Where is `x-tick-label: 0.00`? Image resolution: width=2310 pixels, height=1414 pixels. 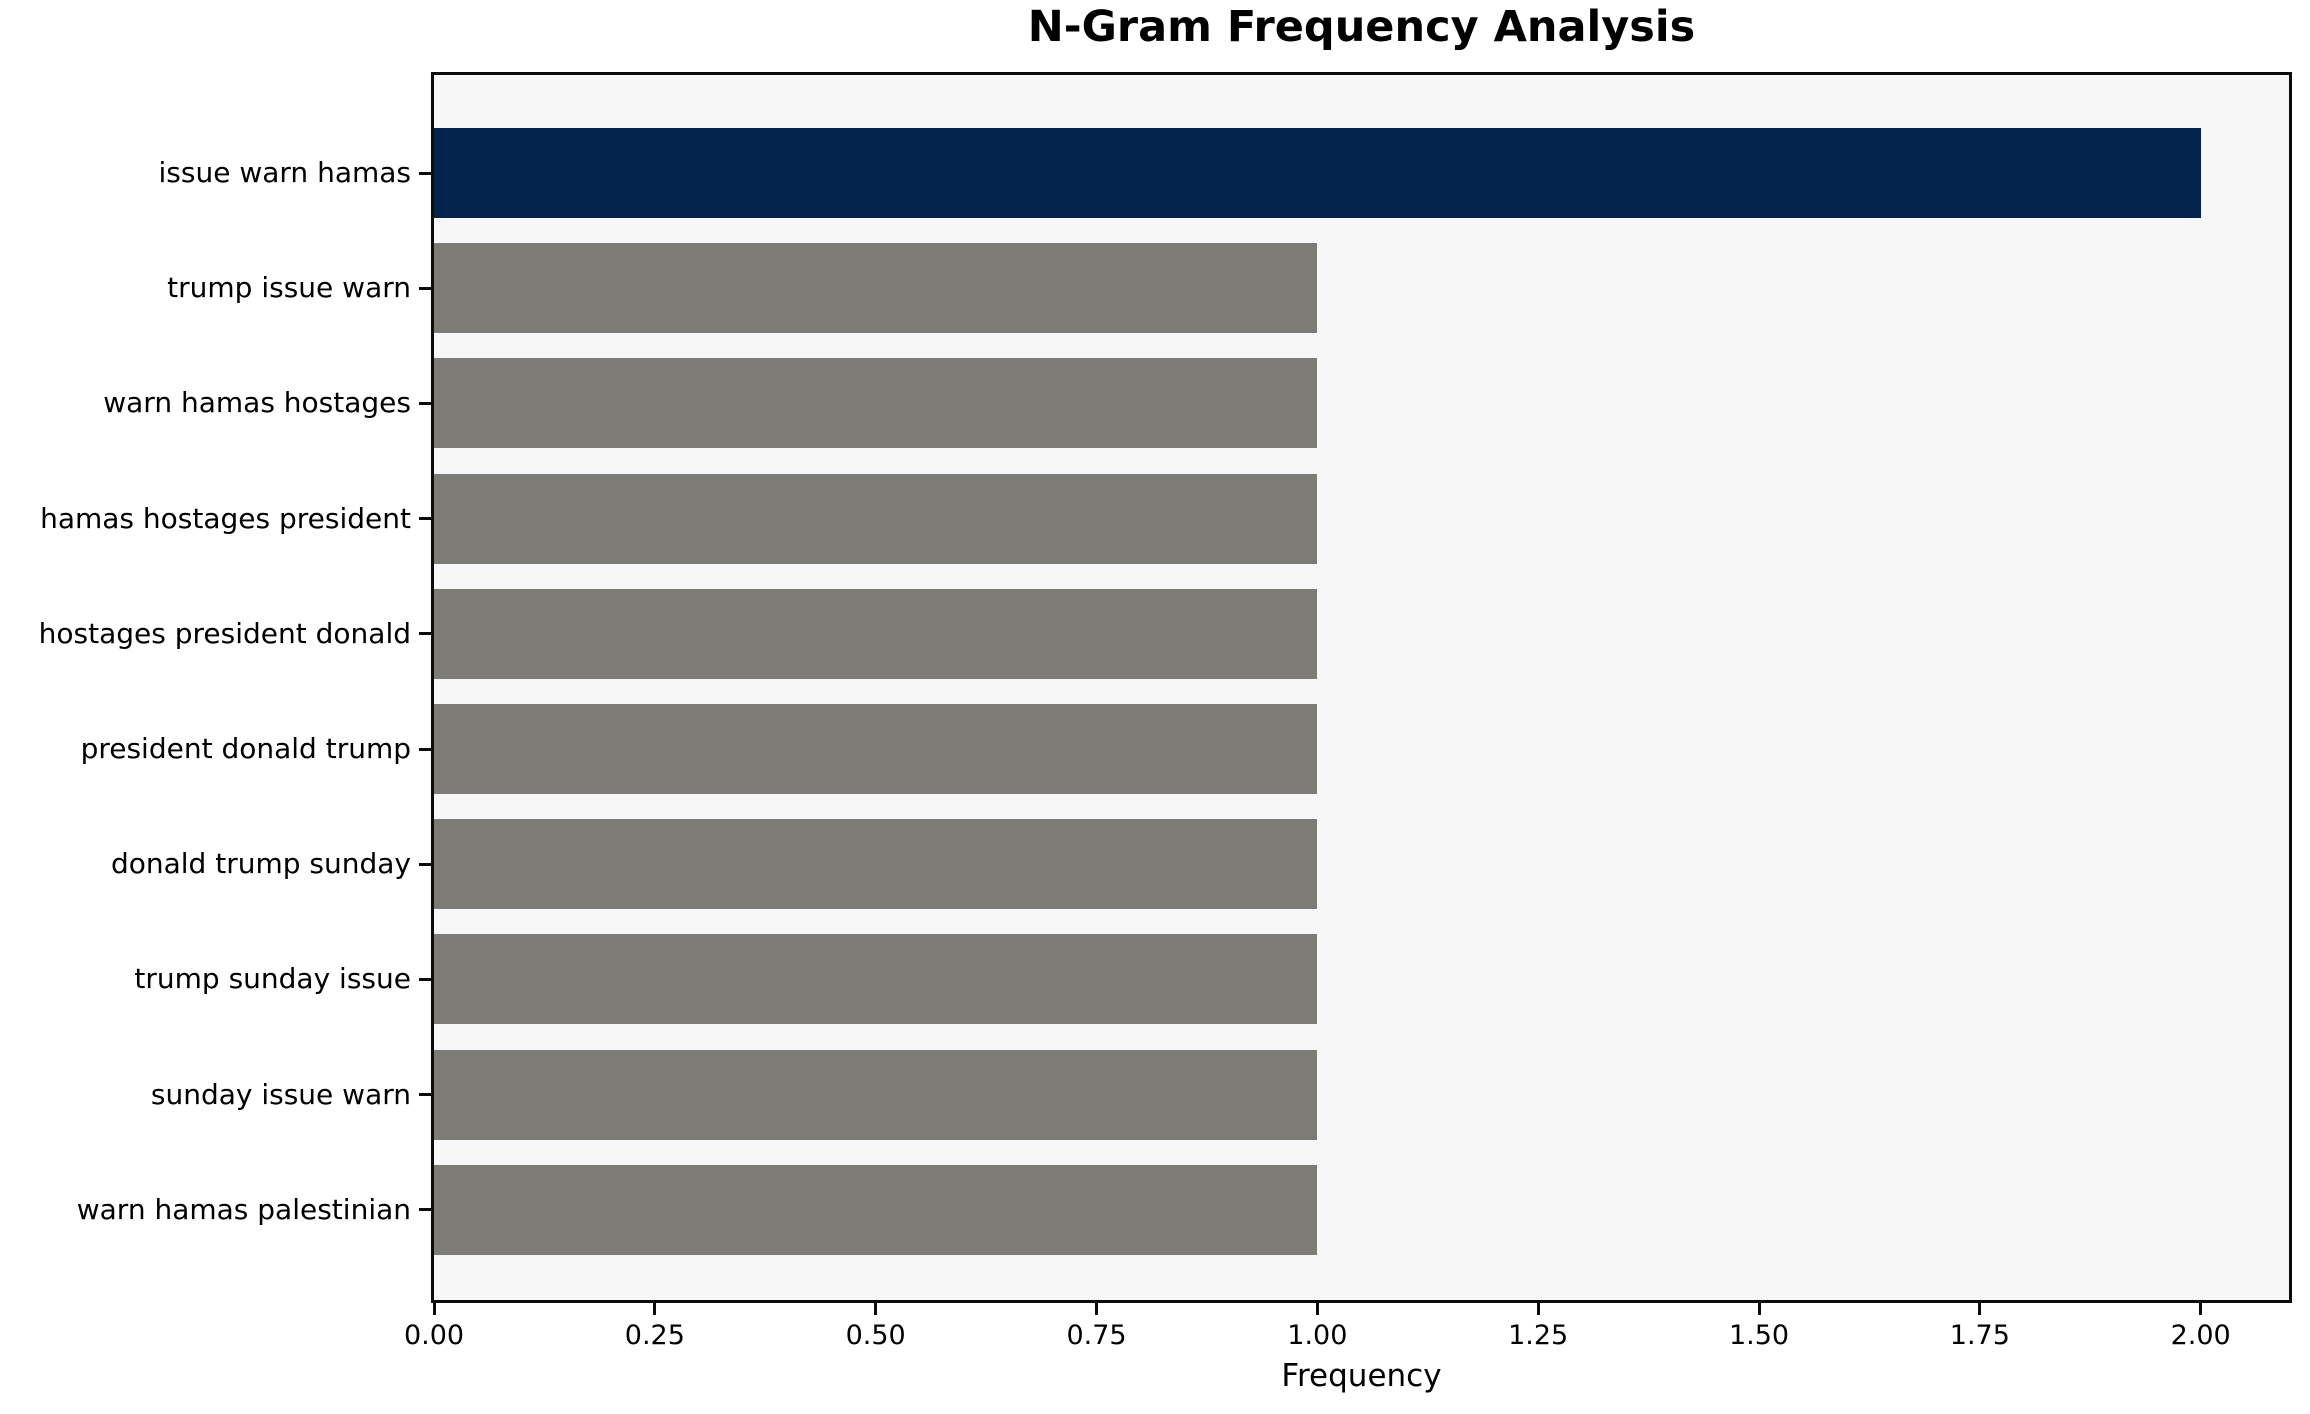
x-tick-label: 0.00 is located at coordinates (434, 1335).